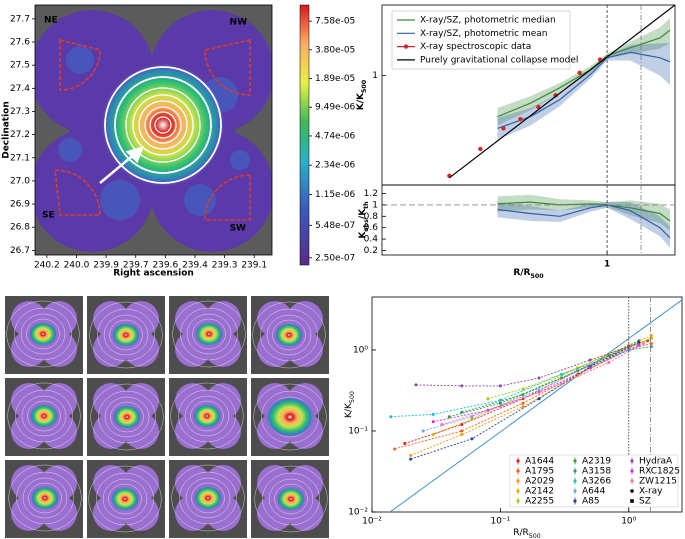 The image size is (685, 539). Describe the element at coordinates (360, 350) in the screenshot. I see `y-tick-label: 10⁰` at that location.